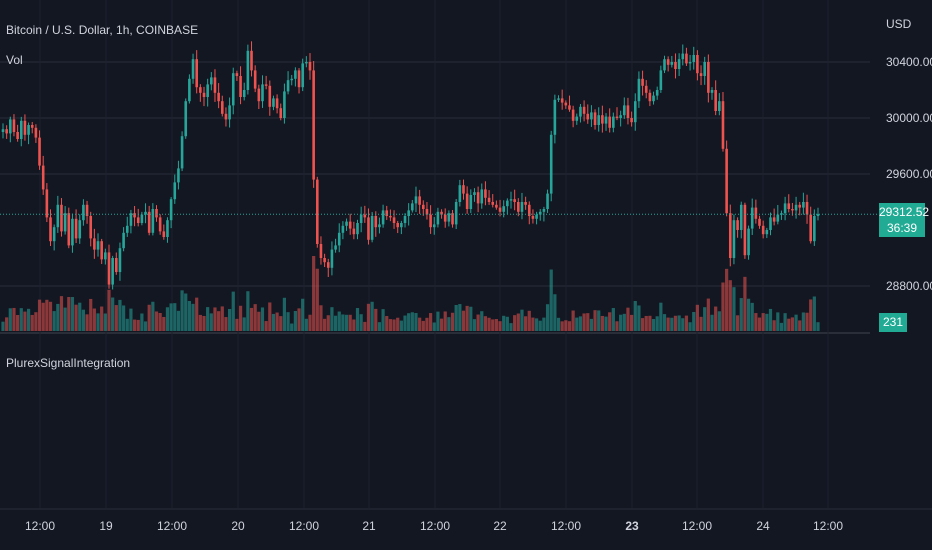 The width and height of the screenshot is (932, 550). Describe the element at coordinates (102, 30) in the screenshot. I see `symbol-title: Bitcoin / U.S. Dollar, 1h, COINBASE` at that location.